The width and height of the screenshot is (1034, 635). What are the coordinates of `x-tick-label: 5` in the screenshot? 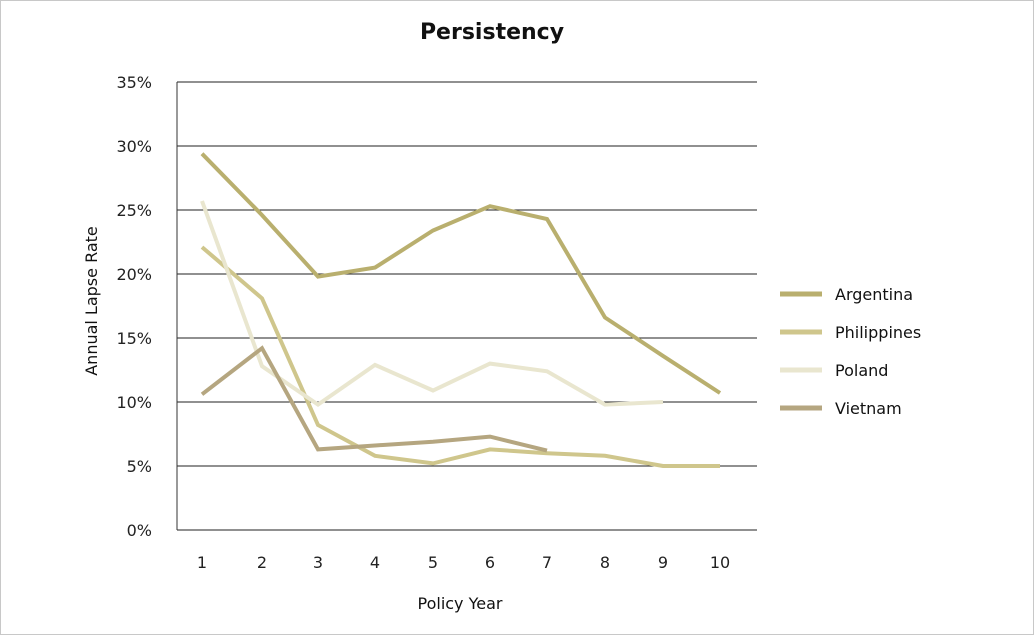 It's located at (433, 562).